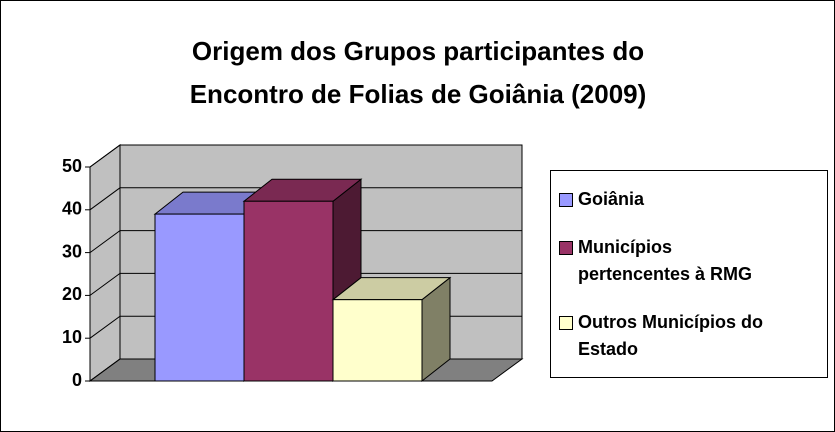  Describe the element at coordinates (611, 198) in the screenshot. I see `legend-label: Goiânia` at that location.